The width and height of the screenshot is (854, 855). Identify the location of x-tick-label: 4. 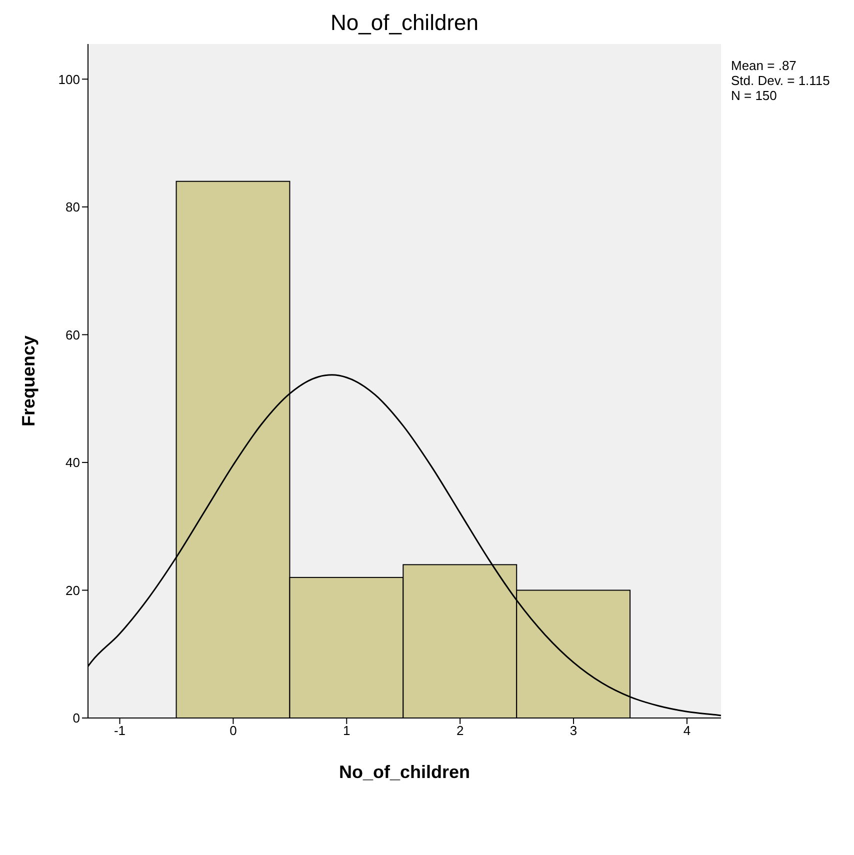
(687, 730).